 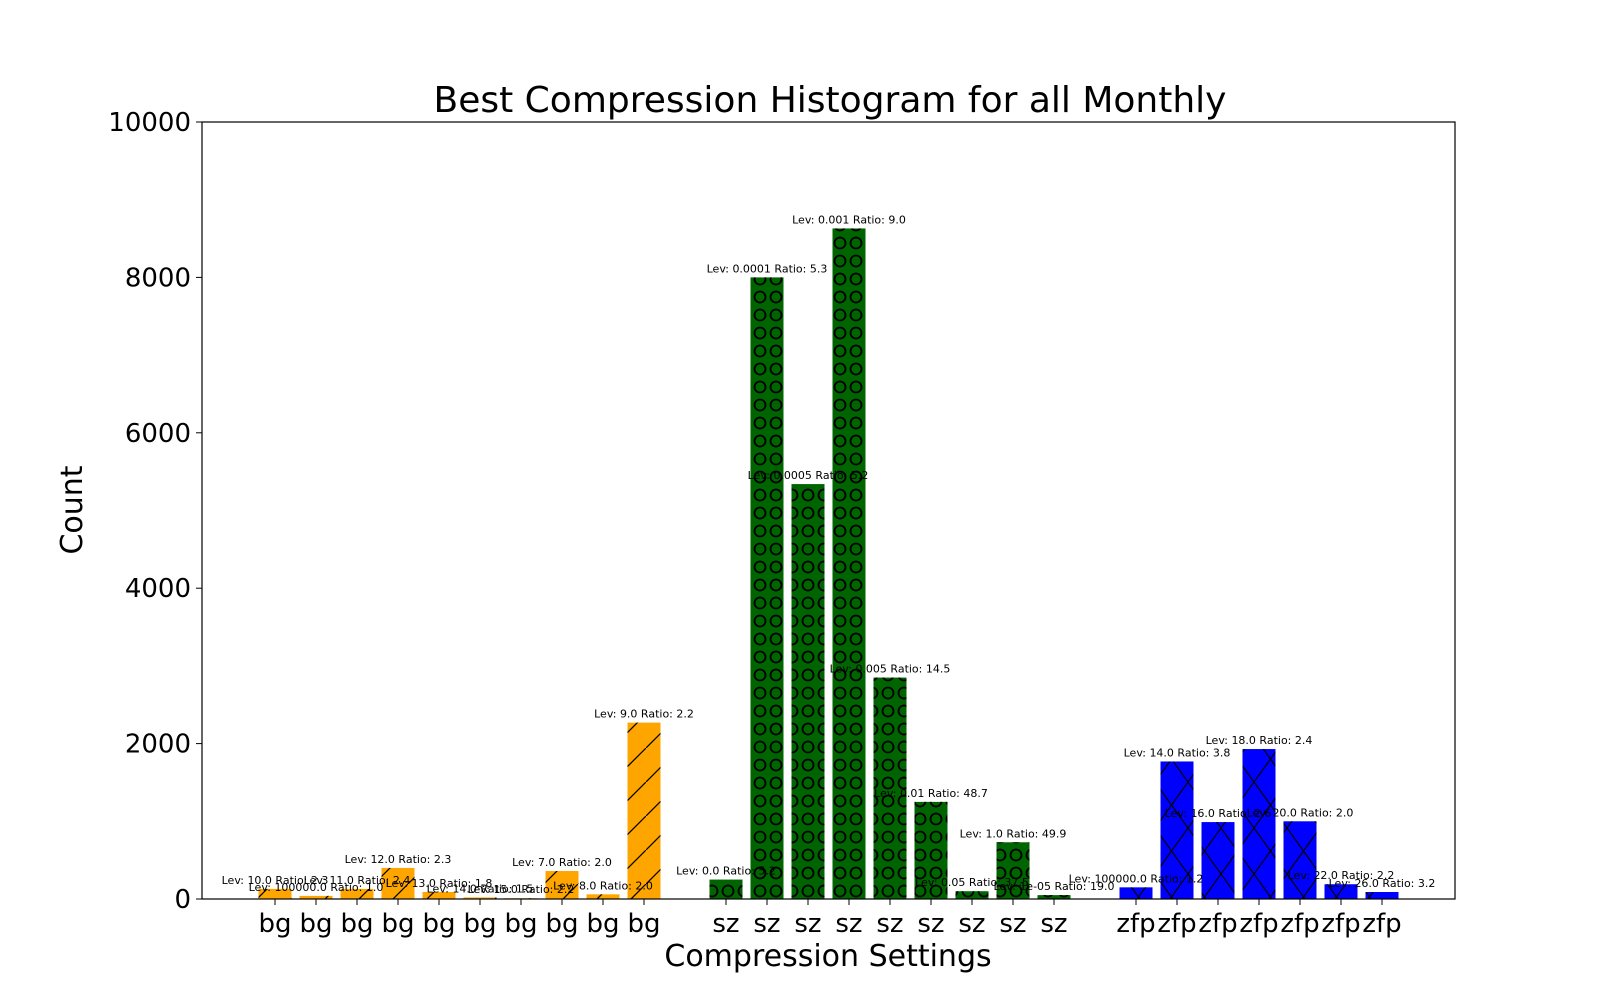 I want to click on bar-value-label: Lev: 0.0005 Ratio: 5.2, so click(x=808, y=475).